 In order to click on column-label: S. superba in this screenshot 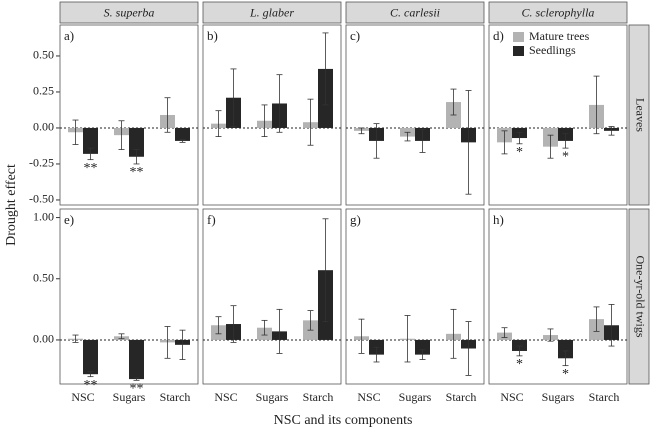, I will do `click(129, 12)`.